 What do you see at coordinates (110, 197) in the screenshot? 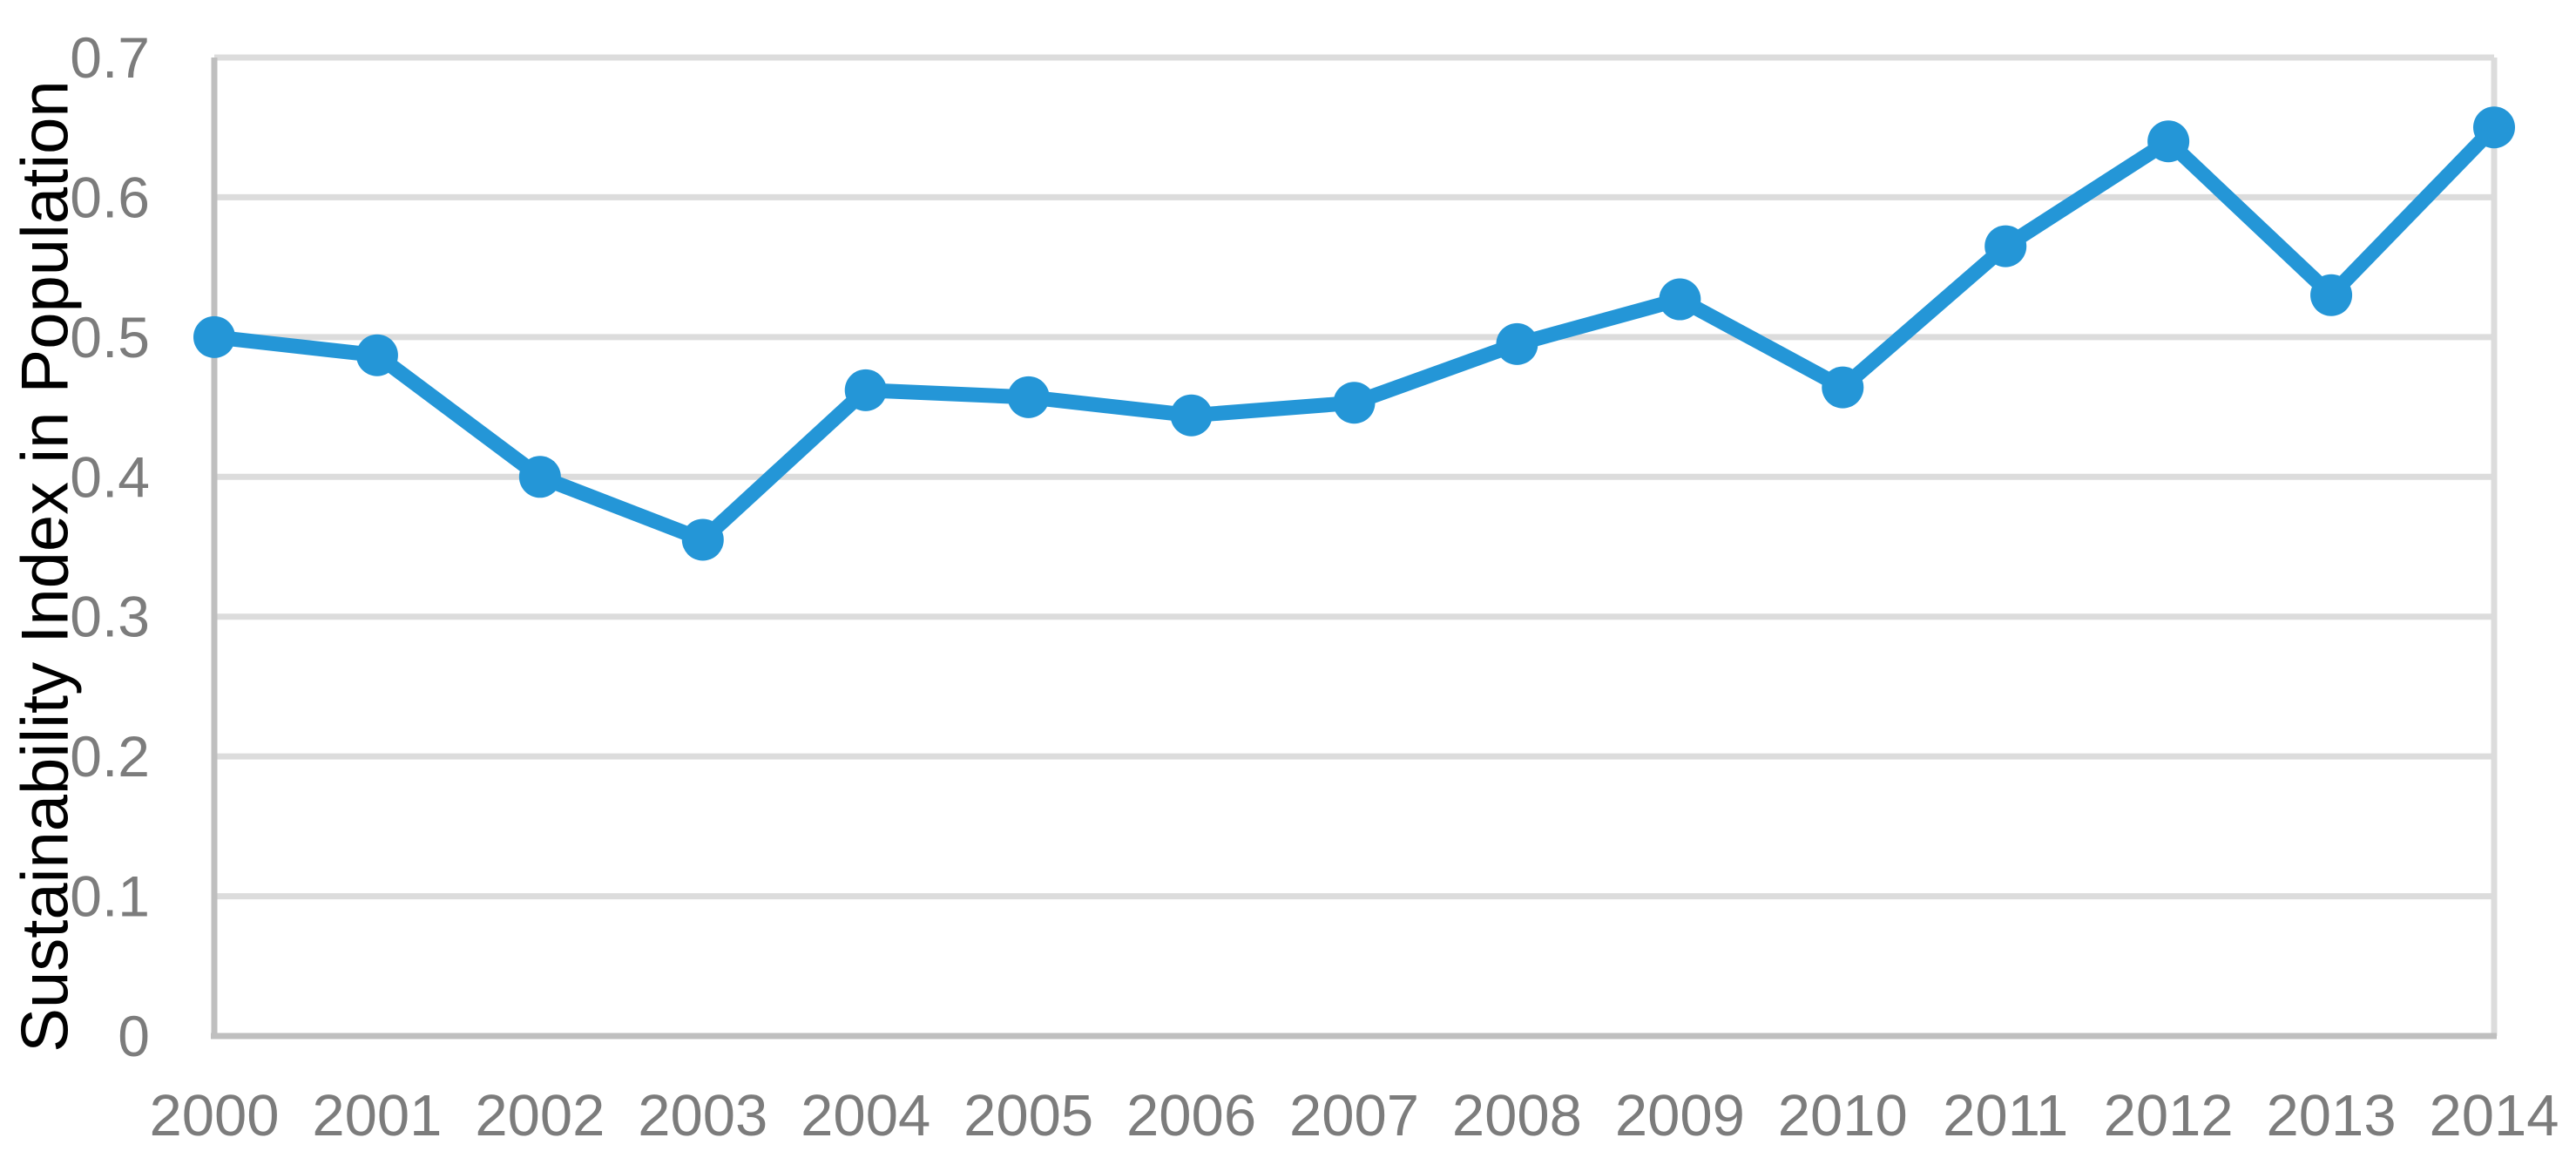
I see `y-tick-label: 0.6` at bounding box center [110, 197].